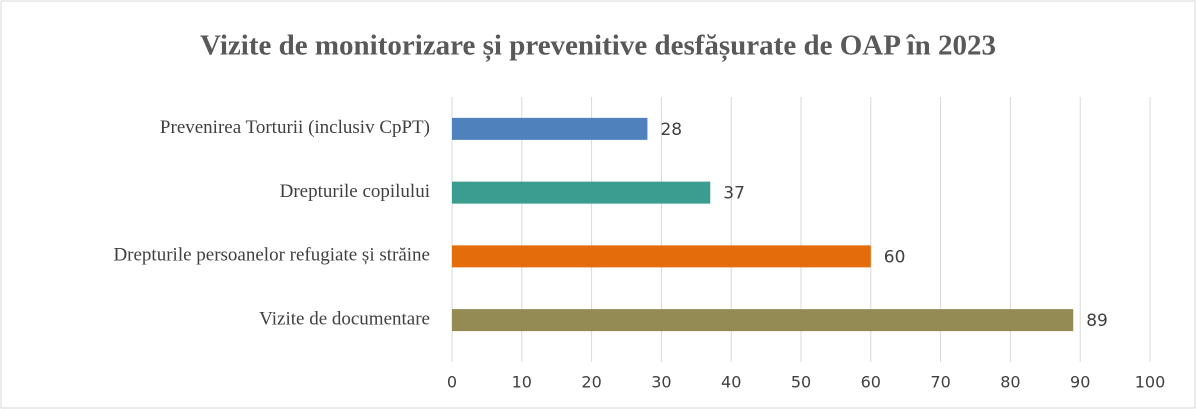 This screenshot has height=409, width=1196. Describe the element at coordinates (452, 382) in the screenshot. I see `x-tick-label: 0` at that location.